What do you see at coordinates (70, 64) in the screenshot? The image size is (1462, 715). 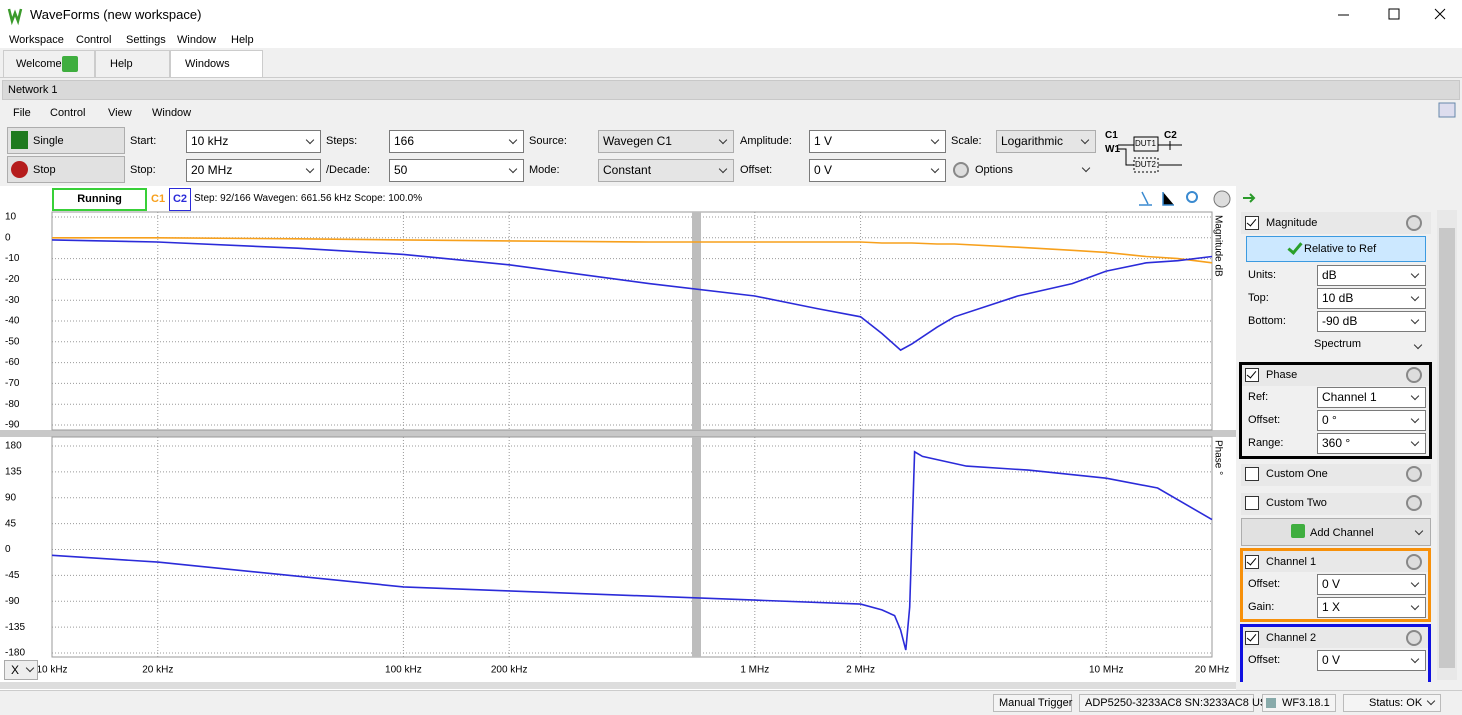 I see `add-tab` at bounding box center [70, 64].